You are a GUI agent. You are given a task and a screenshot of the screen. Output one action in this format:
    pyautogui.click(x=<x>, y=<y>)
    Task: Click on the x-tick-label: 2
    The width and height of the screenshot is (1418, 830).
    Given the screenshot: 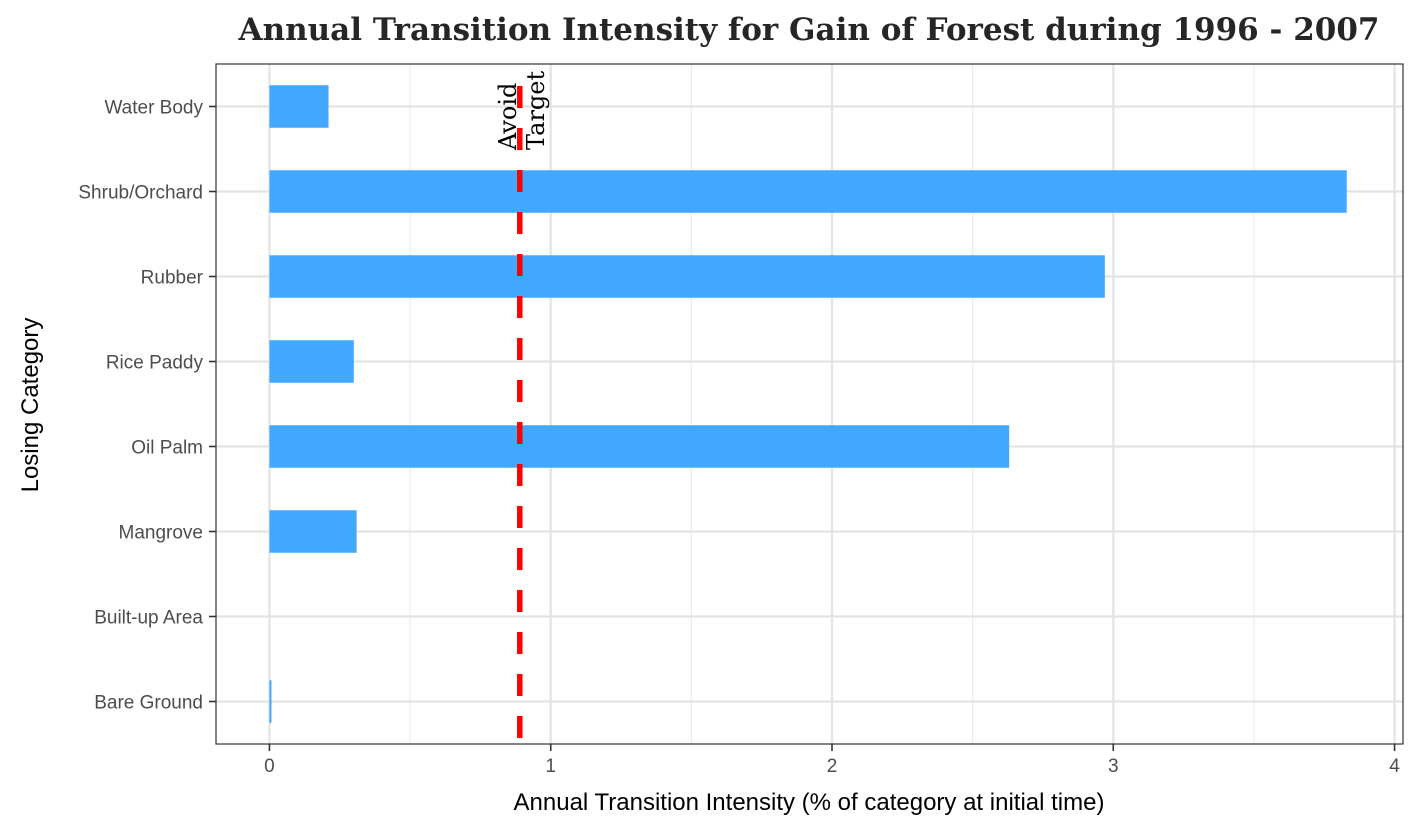 What is the action you would take?
    pyautogui.click(x=832, y=766)
    